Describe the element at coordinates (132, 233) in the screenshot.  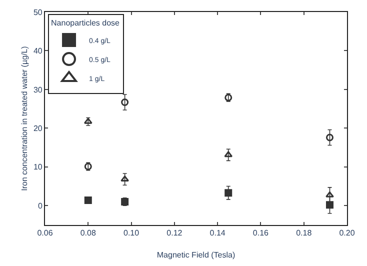
I see `x-tick-label: 0.10` at that location.